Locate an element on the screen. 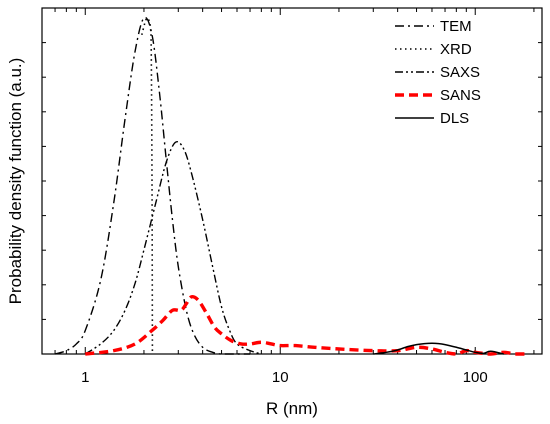 This screenshot has width=550, height=424. legend-label-saxs: SAXS is located at coordinates (460, 72).